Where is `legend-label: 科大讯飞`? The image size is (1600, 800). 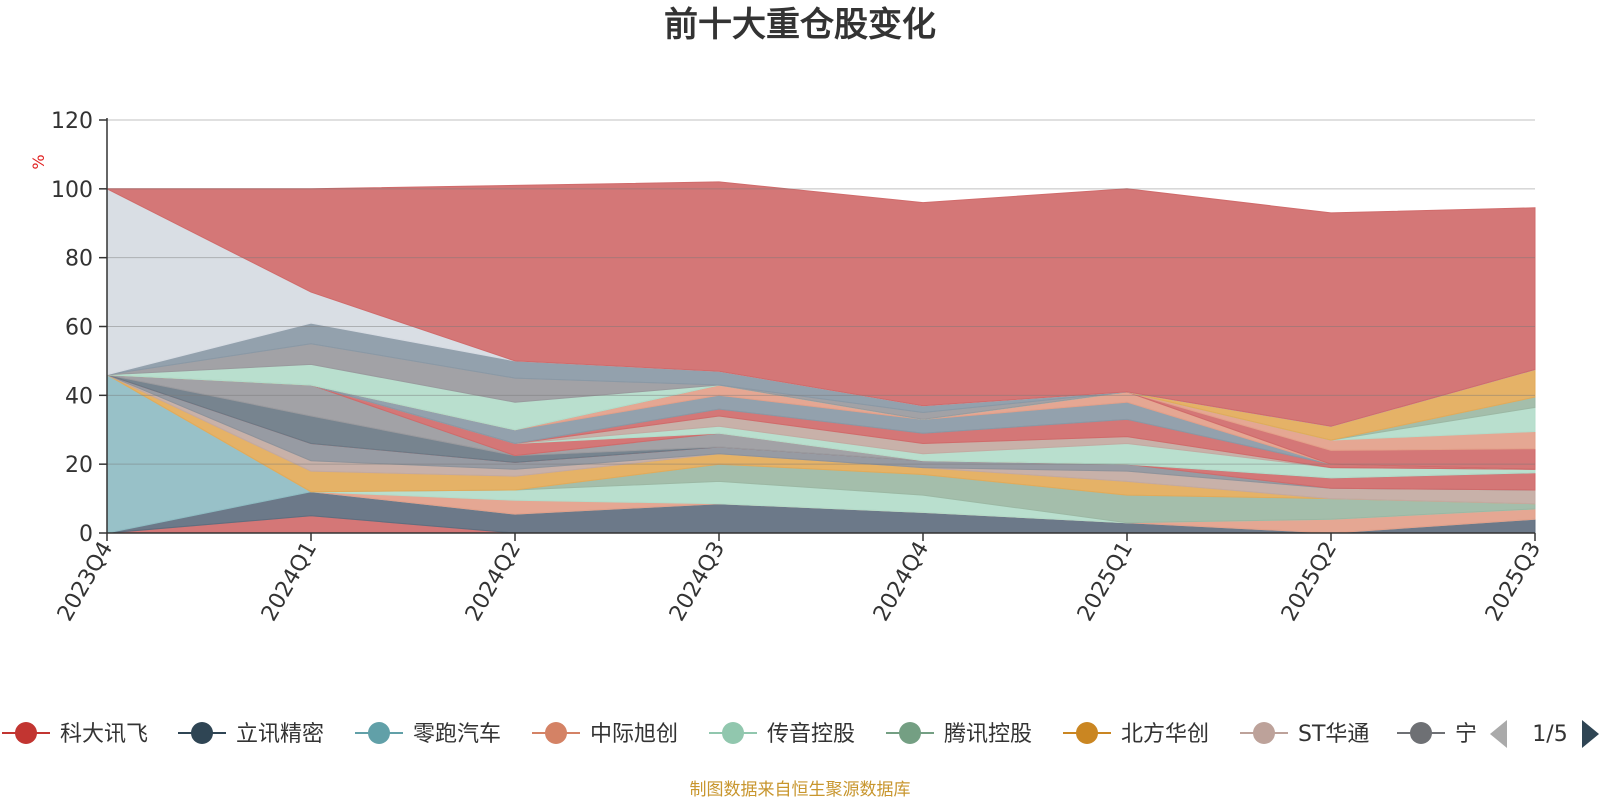
legend-label: 科大讯飞 is located at coordinates (104, 734).